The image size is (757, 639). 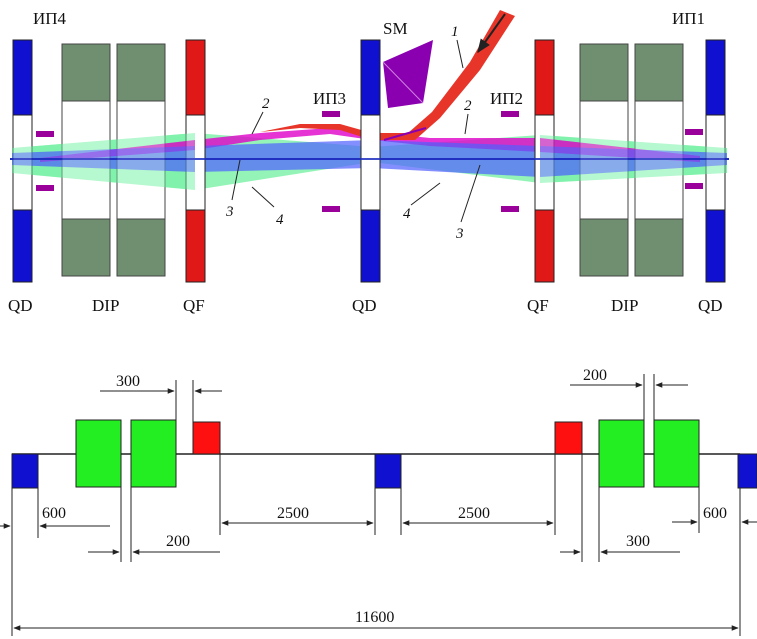 I want to click on septum-label: SM, so click(x=395, y=28).